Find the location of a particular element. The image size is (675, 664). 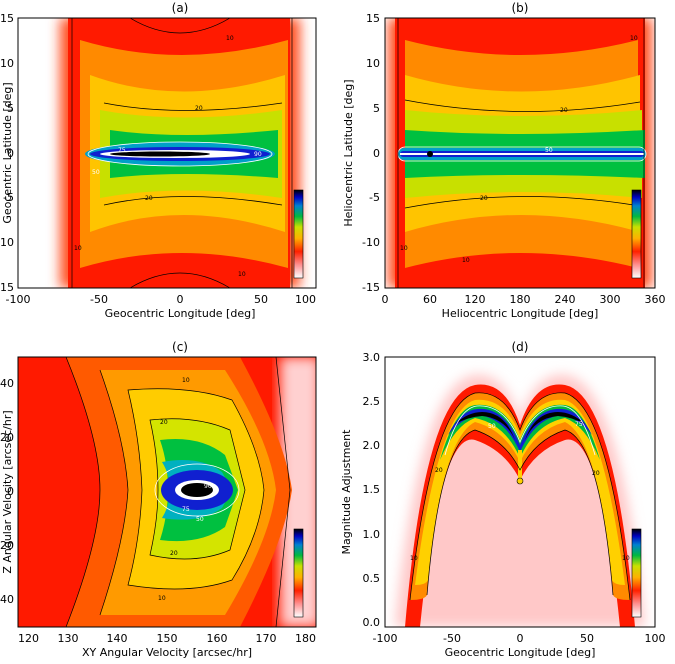

panel-d-xtick: 100 is located at coordinates (655, 638).